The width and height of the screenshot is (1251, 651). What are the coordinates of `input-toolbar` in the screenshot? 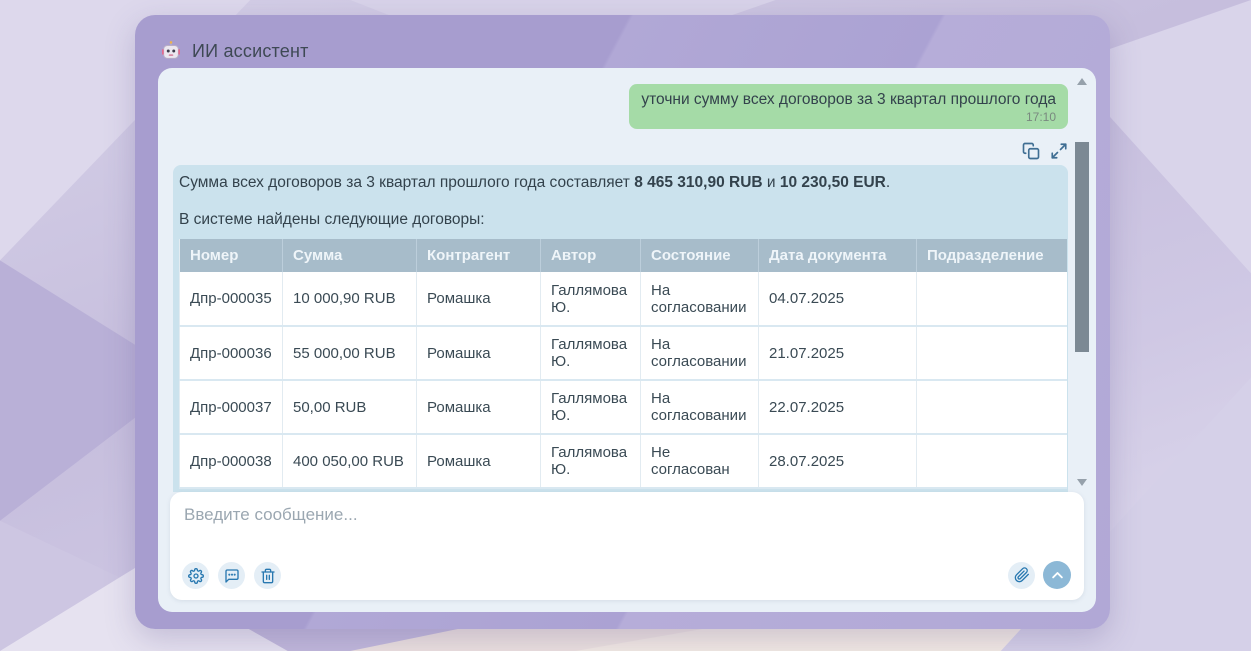 It's located at (231, 575).